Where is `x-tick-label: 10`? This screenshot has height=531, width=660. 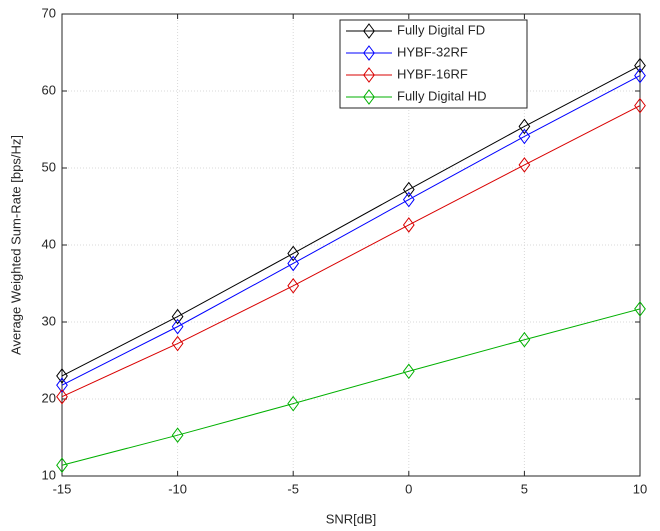 x-tick-label: 10 is located at coordinates (640, 488).